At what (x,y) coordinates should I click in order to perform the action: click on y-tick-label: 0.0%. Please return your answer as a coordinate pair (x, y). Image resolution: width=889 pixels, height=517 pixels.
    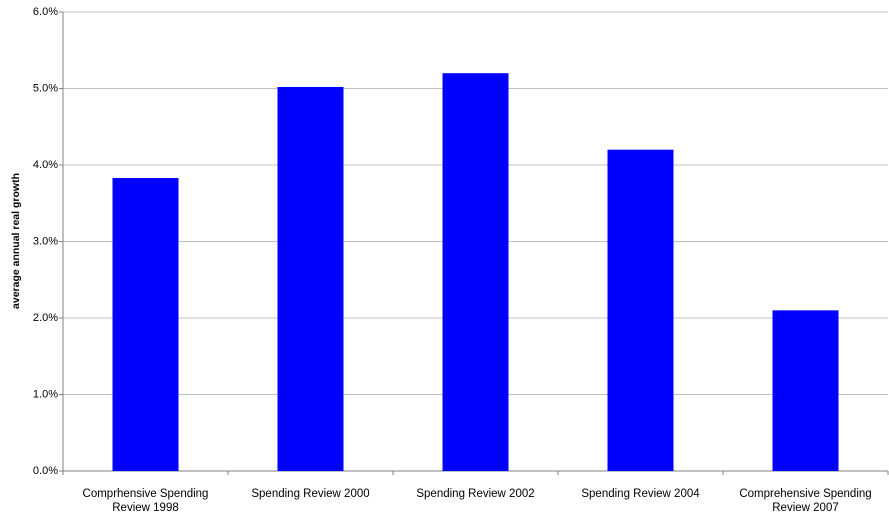
    Looking at the image, I should click on (45, 471).